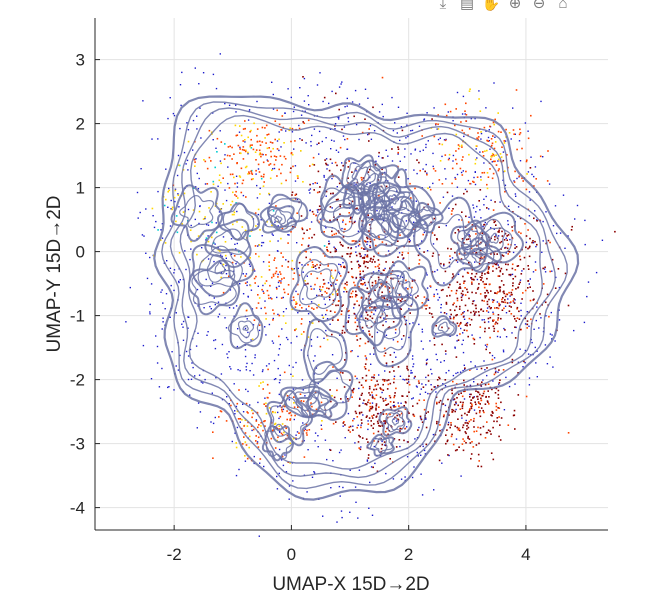 The width and height of the screenshot is (662, 594). Describe the element at coordinates (563, 6) in the screenshot. I see `home-icon: ⌂` at that location.